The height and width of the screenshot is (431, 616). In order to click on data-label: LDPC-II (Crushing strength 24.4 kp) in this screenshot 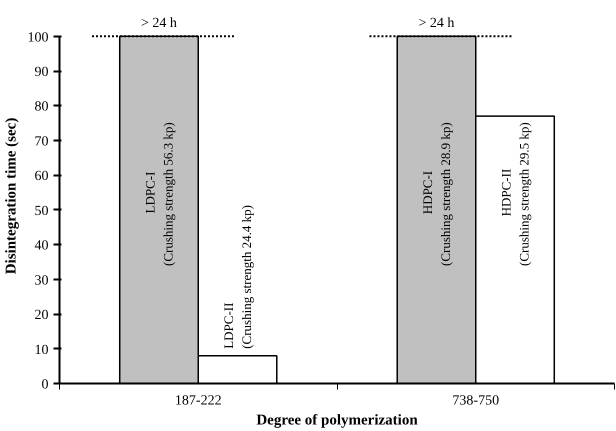, I will do `click(237, 277)`.